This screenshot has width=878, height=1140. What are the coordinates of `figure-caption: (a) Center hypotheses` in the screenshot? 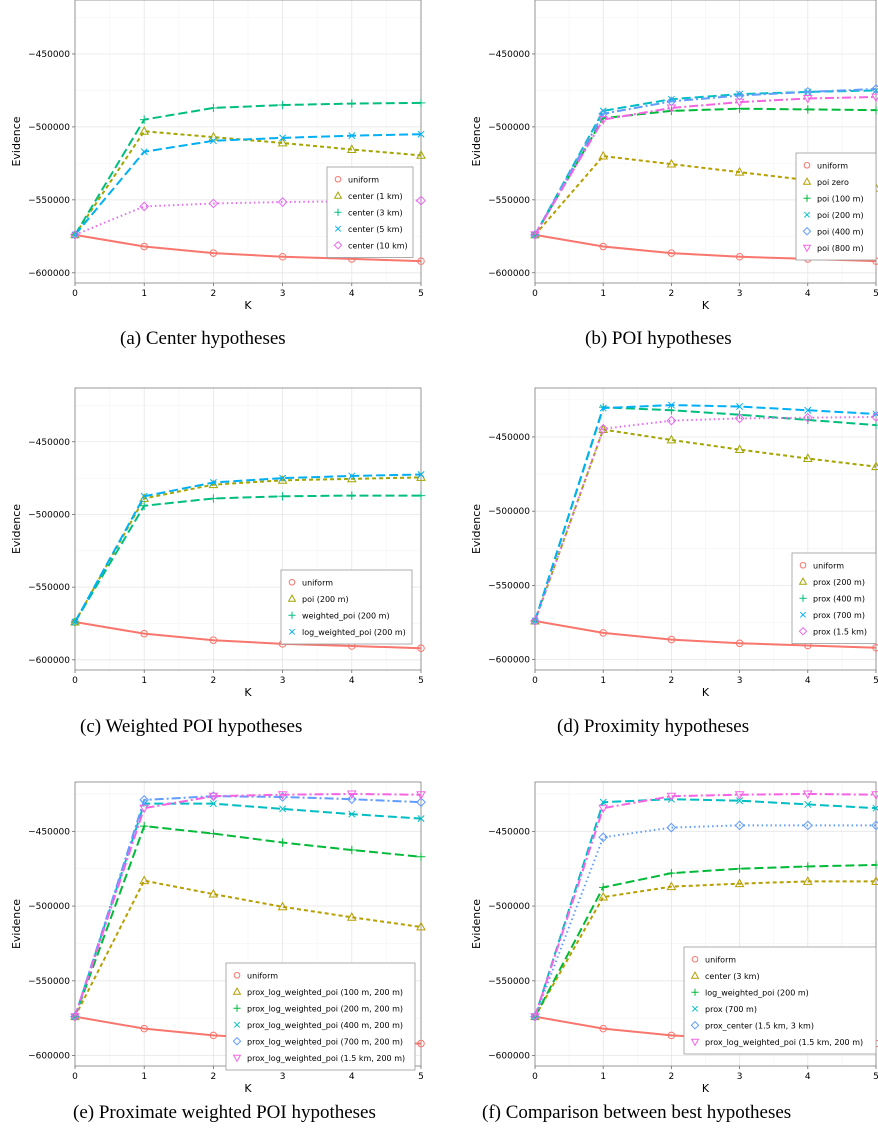 It's located at (203, 338).